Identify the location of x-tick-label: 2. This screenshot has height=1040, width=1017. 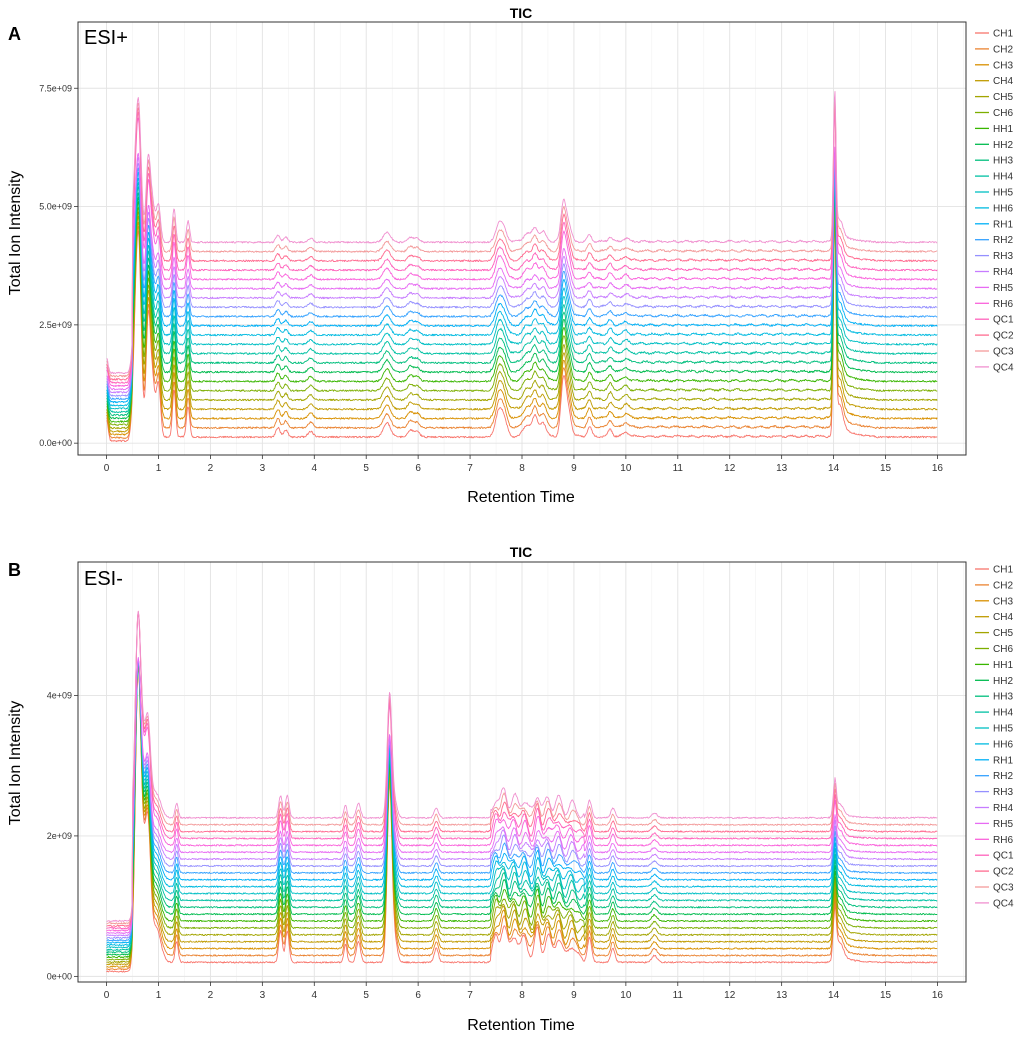
(211, 468).